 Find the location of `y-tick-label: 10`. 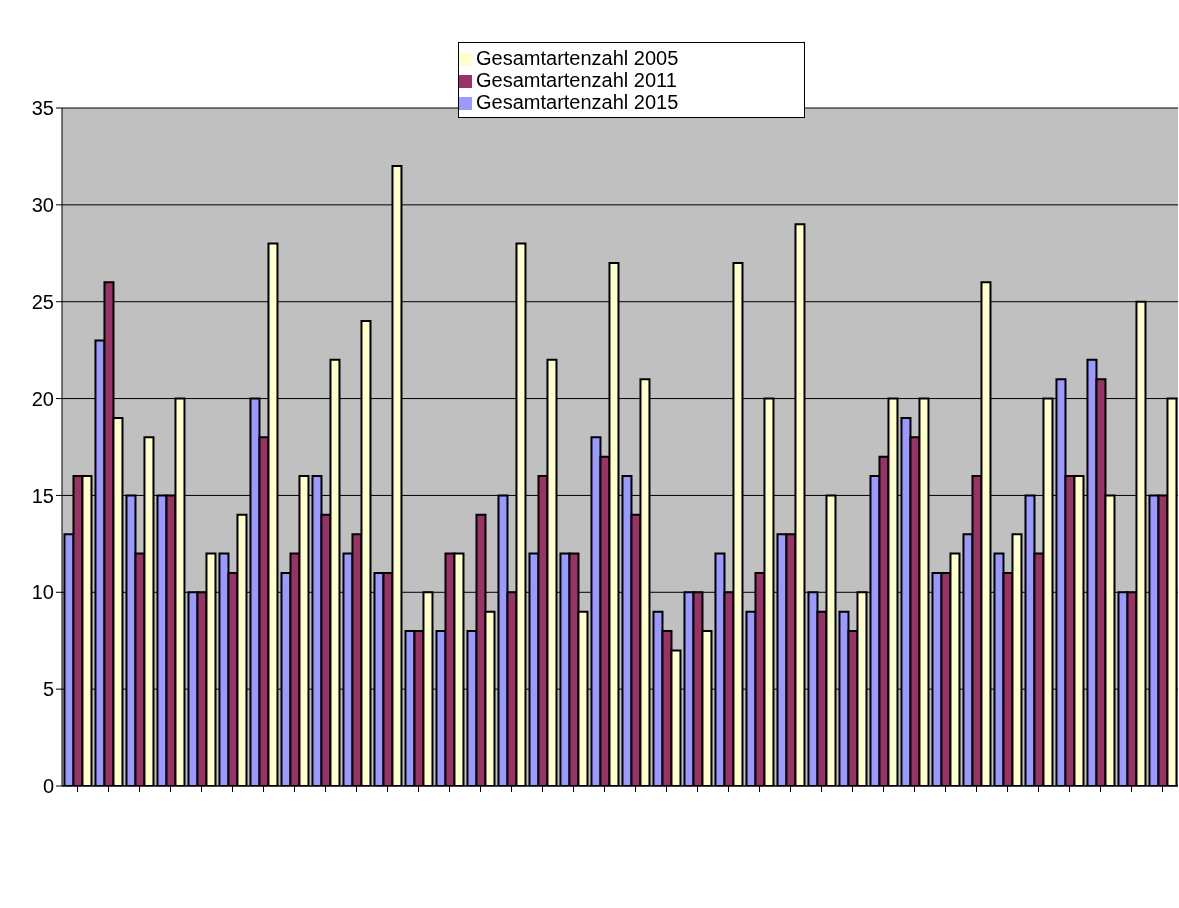

y-tick-label: 10 is located at coordinates (42, 592).